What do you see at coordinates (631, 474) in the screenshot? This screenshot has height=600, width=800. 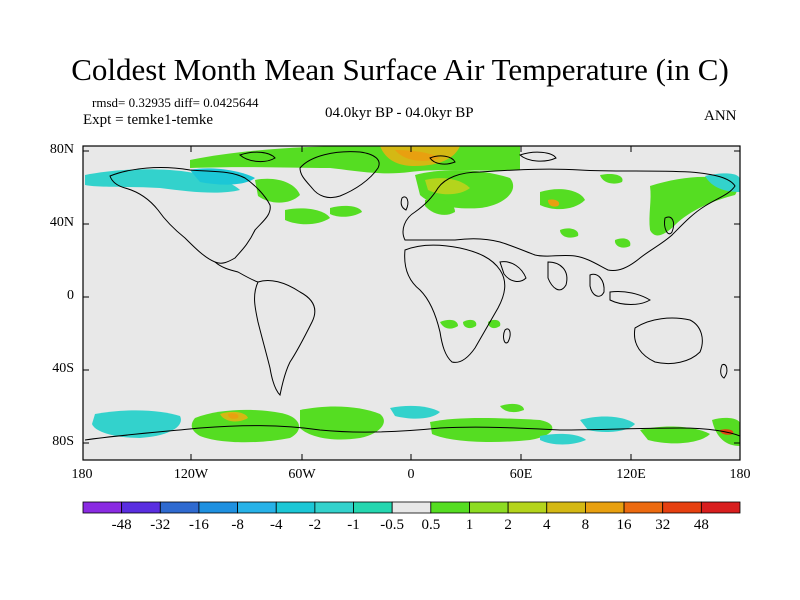 I see `lon-label-120e: 120E` at bounding box center [631, 474].